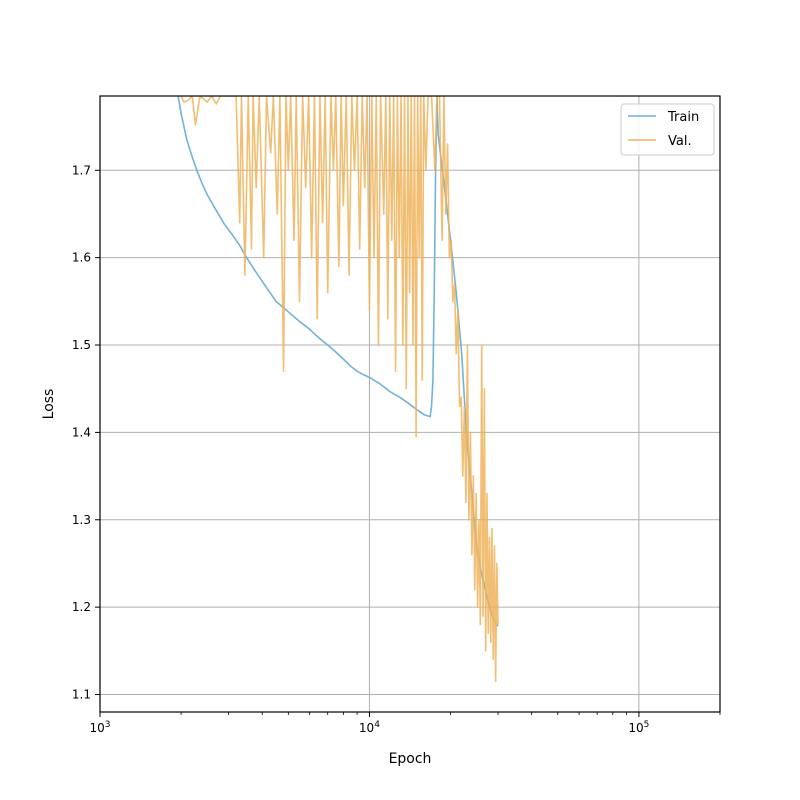 This screenshot has width=800, height=800. What do you see at coordinates (410, 759) in the screenshot?
I see `x-axis-title: Epoch` at bounding box center [410, 759].